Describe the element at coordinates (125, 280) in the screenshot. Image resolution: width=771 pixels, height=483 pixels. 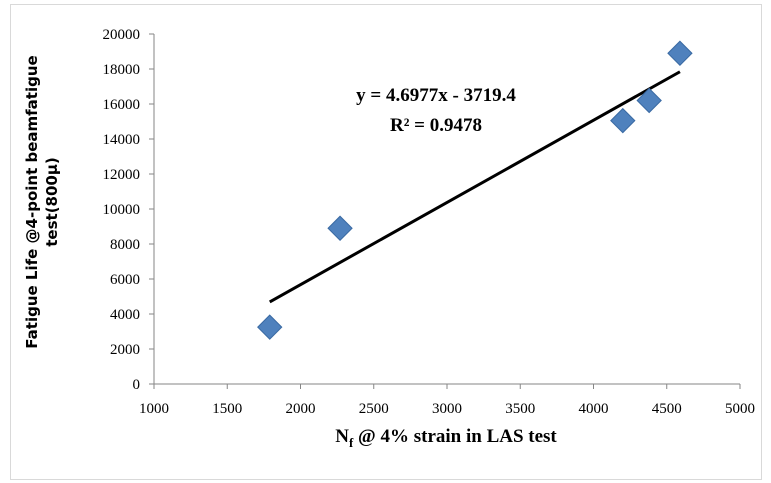
I see `y-tick-label: 6000` at that location.